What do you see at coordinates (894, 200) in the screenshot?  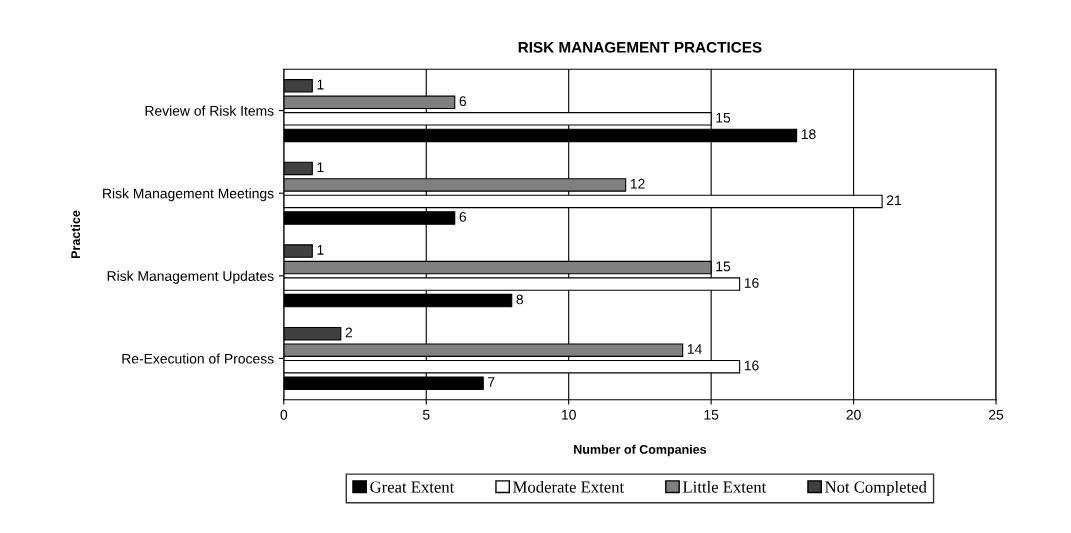 I see `data-label: 21` at bounding box center [894, 200].